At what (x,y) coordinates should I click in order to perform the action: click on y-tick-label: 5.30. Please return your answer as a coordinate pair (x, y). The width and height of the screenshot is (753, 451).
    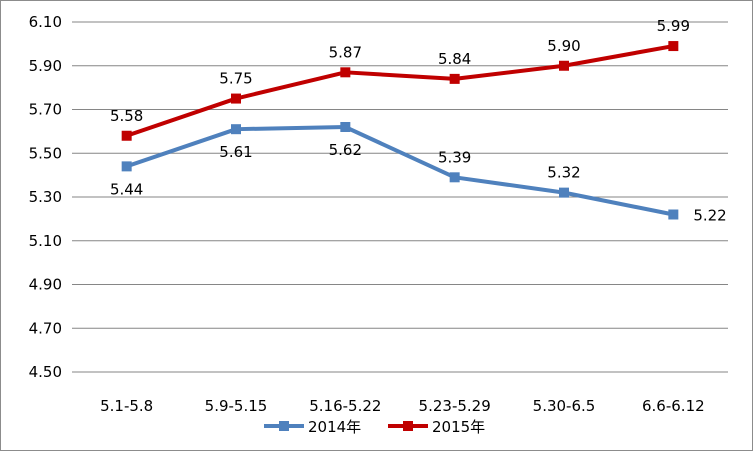
    Looking at the image, I should click on (45, 197).